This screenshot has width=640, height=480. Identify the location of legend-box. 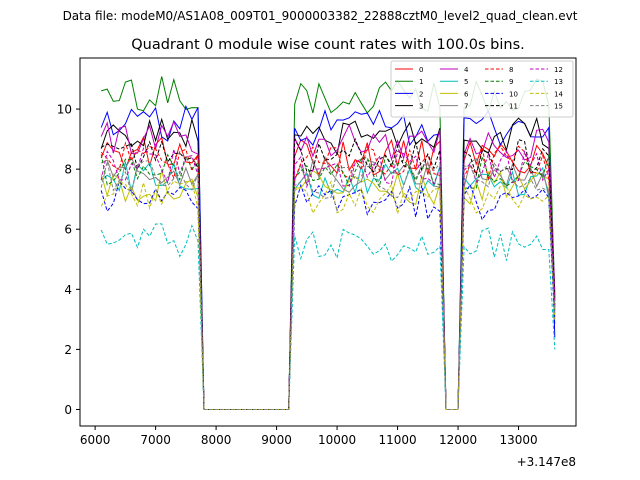
(482, 89).